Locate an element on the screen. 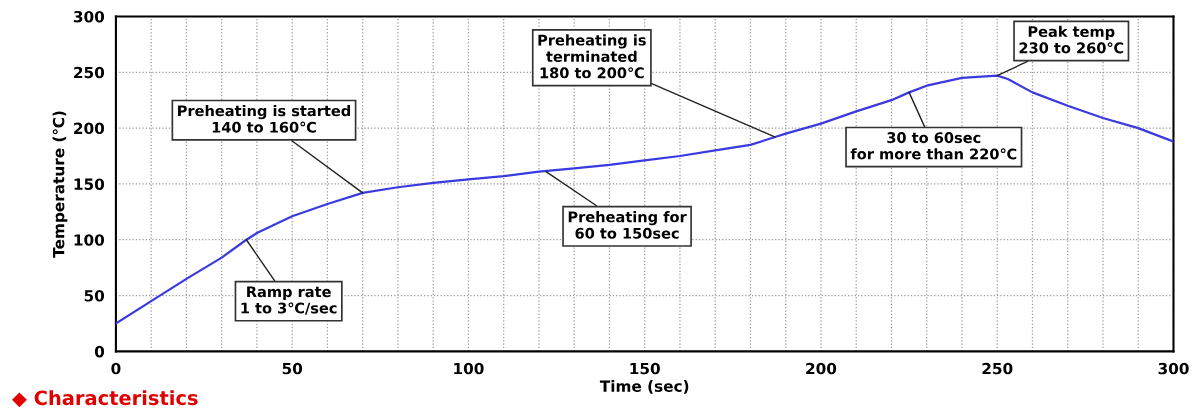 This screenshot has width=1195, height=411. annotation: 30 to 60sec for more than 220℃ is located at coordinates (933, 146).